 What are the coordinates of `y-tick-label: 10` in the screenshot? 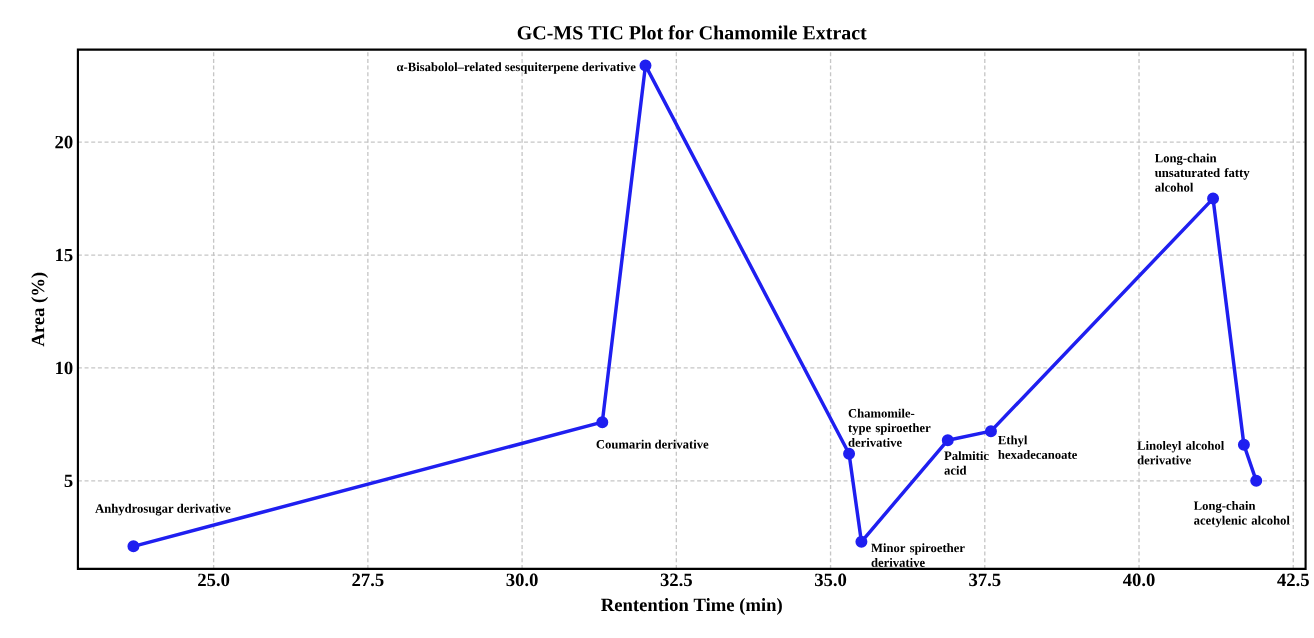 It's located at (64, 368).